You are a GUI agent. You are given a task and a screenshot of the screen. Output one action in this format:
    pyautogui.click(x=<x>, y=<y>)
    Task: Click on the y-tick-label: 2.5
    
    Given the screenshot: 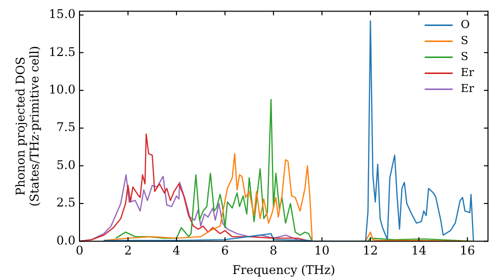 What is the action you would take?
    pyautogui.click(x=66, y=203)
    